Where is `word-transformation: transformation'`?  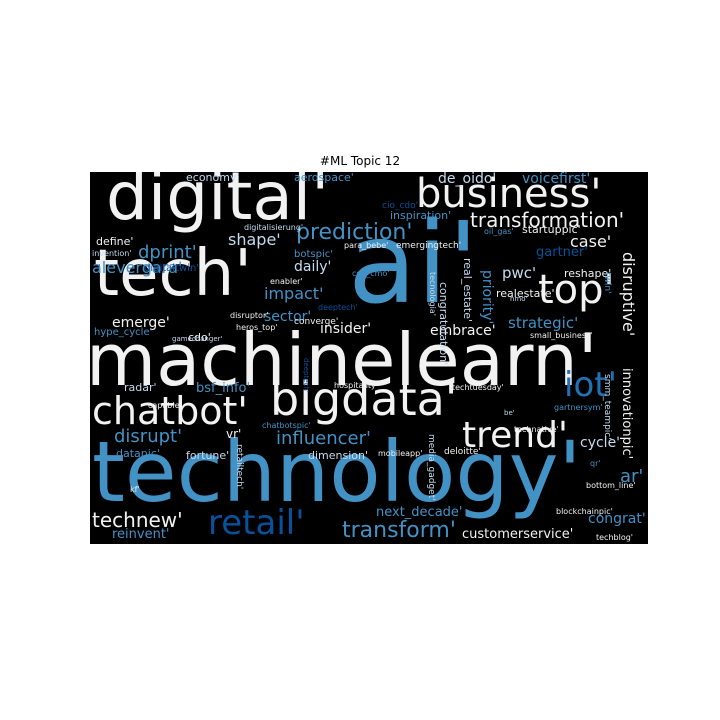 word-transformation: transformation' is located at coordinates (547, 220).